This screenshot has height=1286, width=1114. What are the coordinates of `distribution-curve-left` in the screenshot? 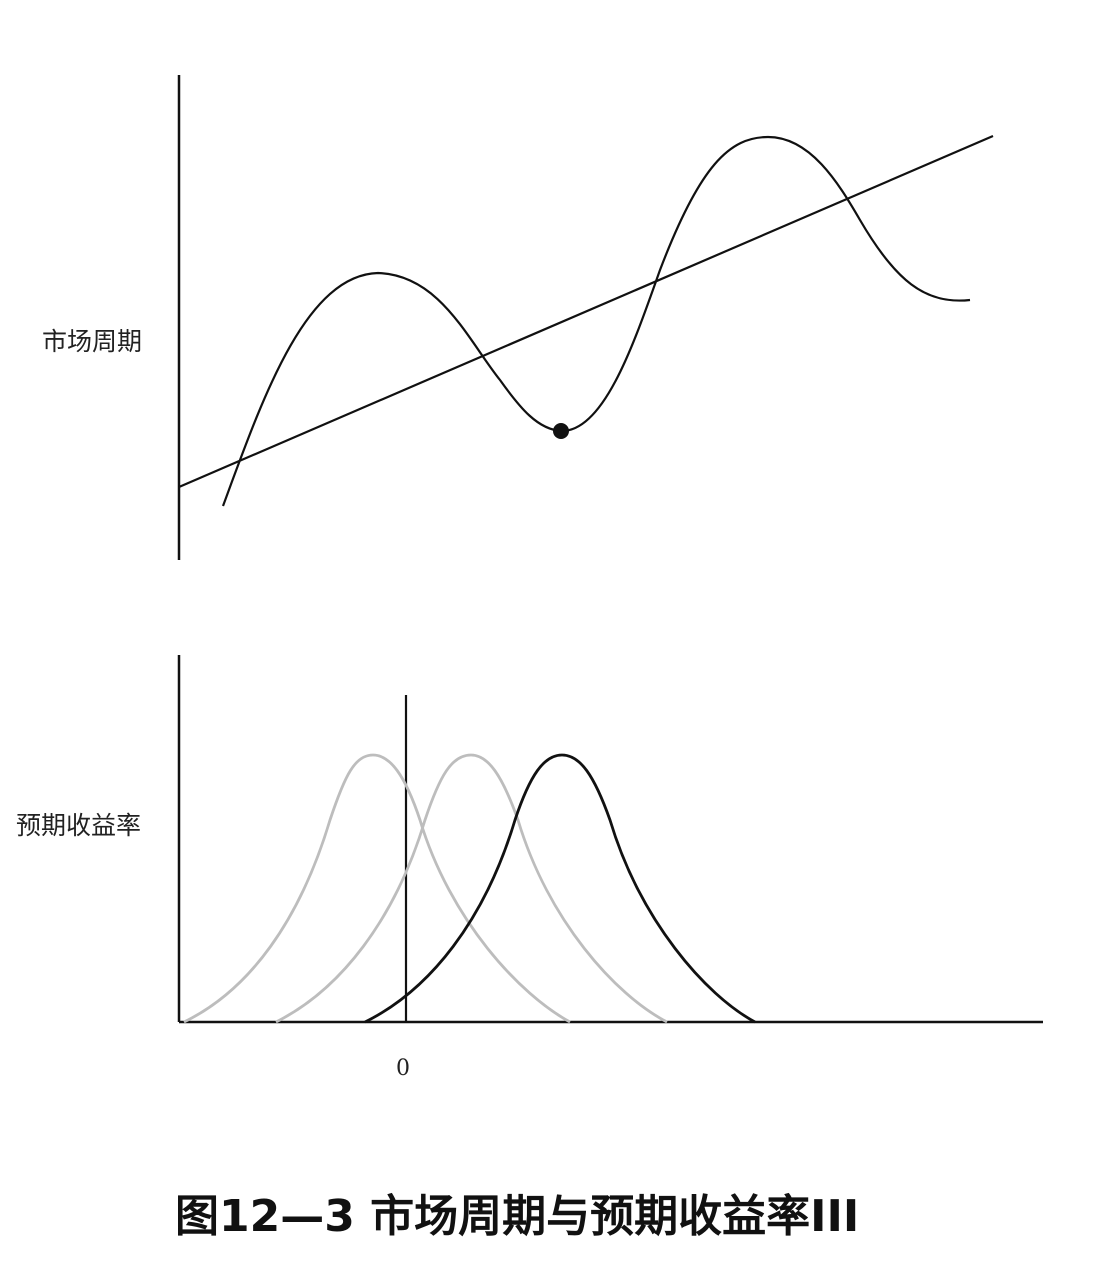 It's located at (377, 888).